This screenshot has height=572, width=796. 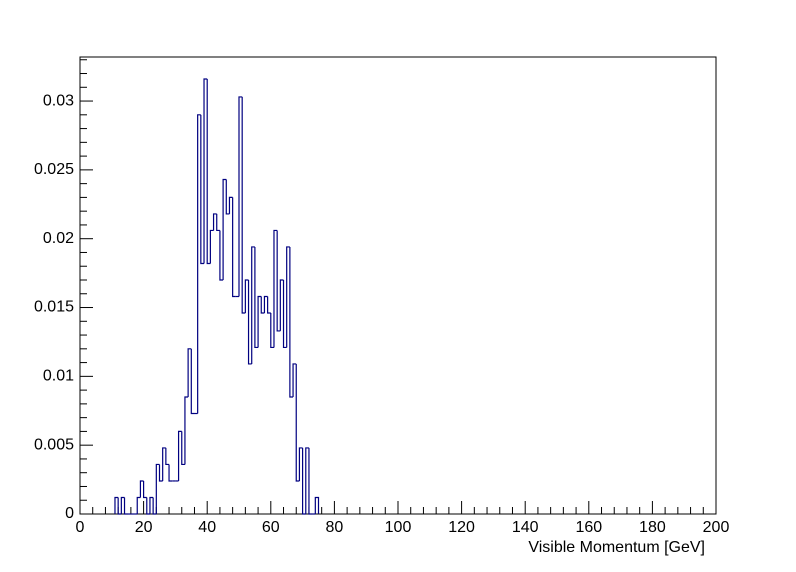 I want to click on y-tick-label: 0.03, so click(x=58, y=100).